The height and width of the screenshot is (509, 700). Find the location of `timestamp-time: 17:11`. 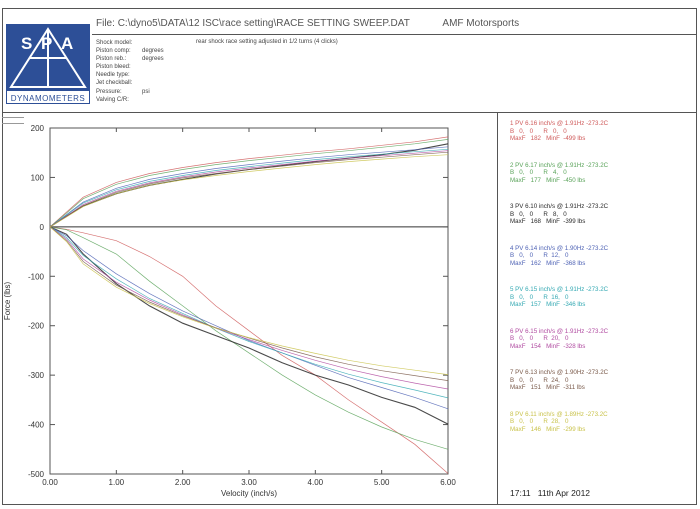

timestamp-time: 17:11 is located at coordinates (520, 493).